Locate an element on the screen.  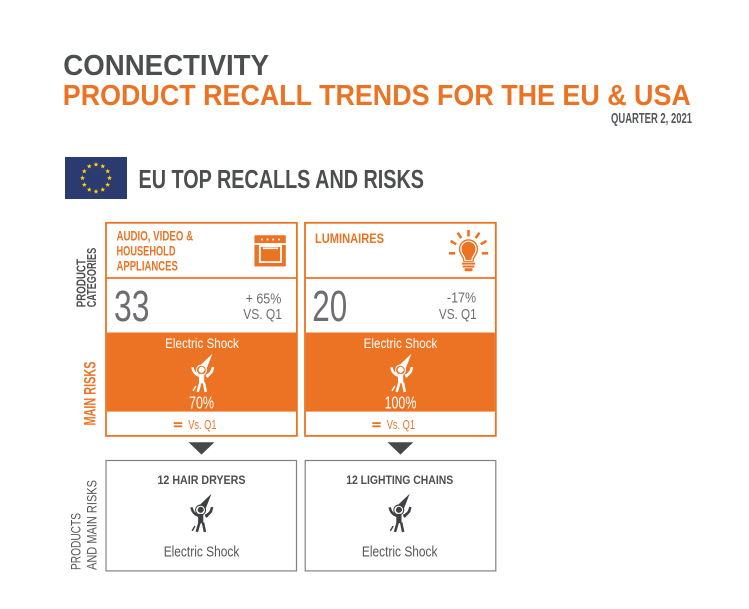
svg-text: LUMINAIRES is located at coordinates (349, 238).